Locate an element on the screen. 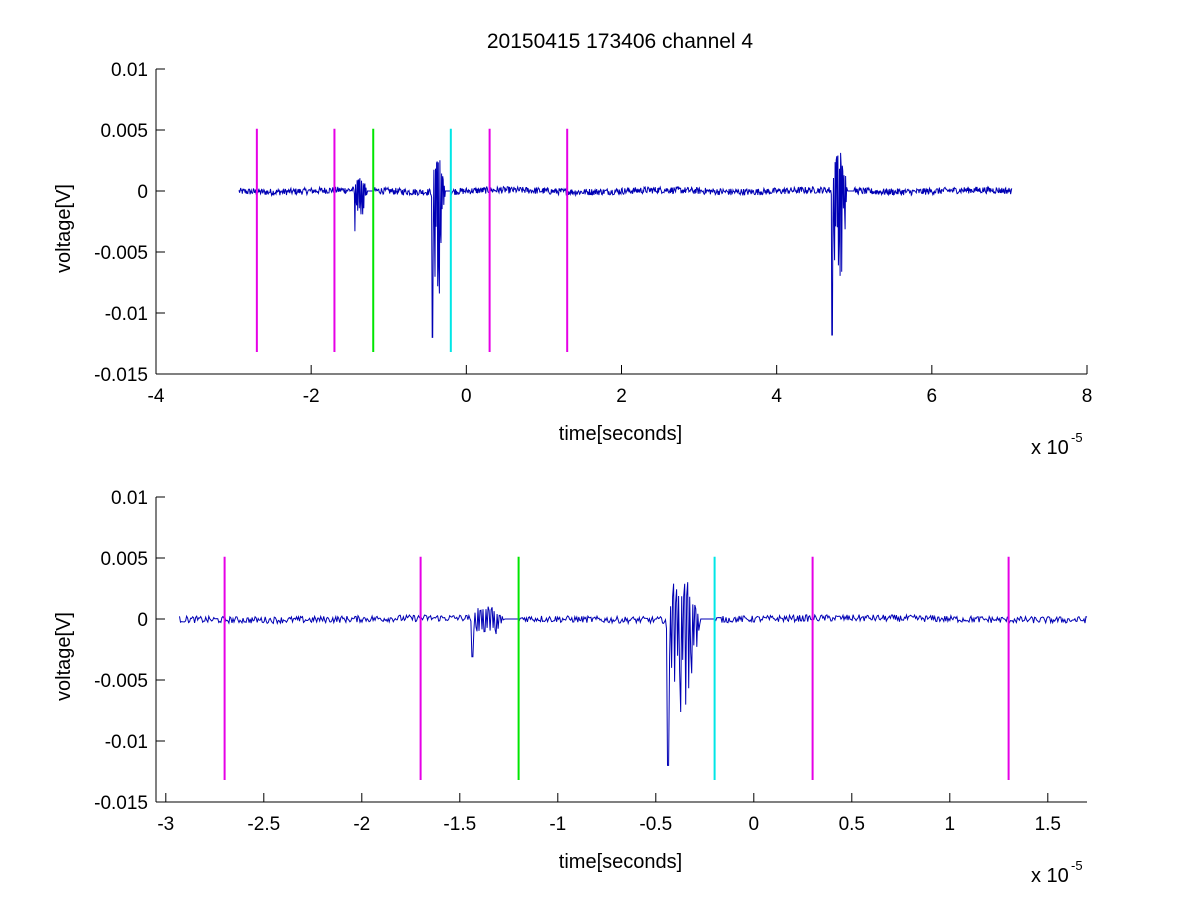  x-tick-label: 0.5 is located at coordinates (852, 824).